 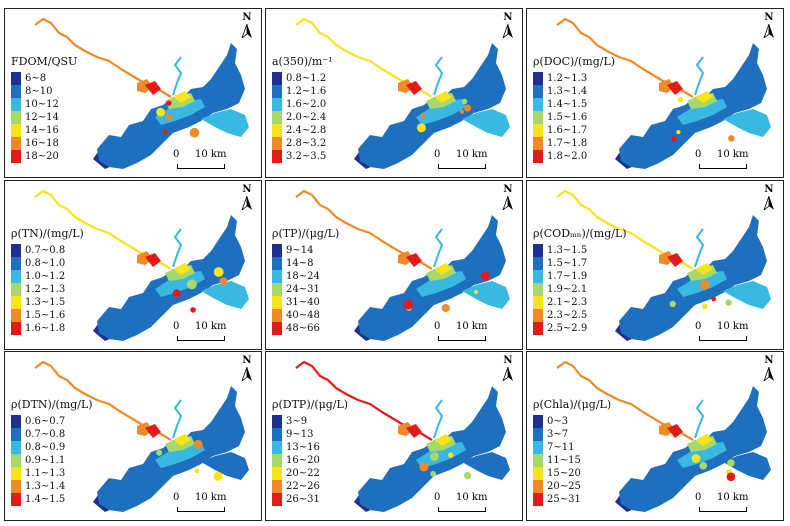 What do you see at coordinates (580, 233) in the screenshot?
I see `legend-title: ρ(CODₘₙ)/(mg/L)` at bounding box center [580, 233].